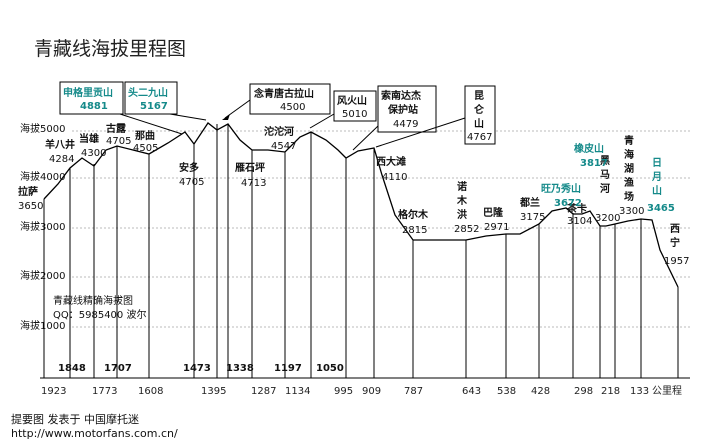  Describe the element at coordinates (639, 391) in the screenshot. I see `svg-text: 133` at that location.